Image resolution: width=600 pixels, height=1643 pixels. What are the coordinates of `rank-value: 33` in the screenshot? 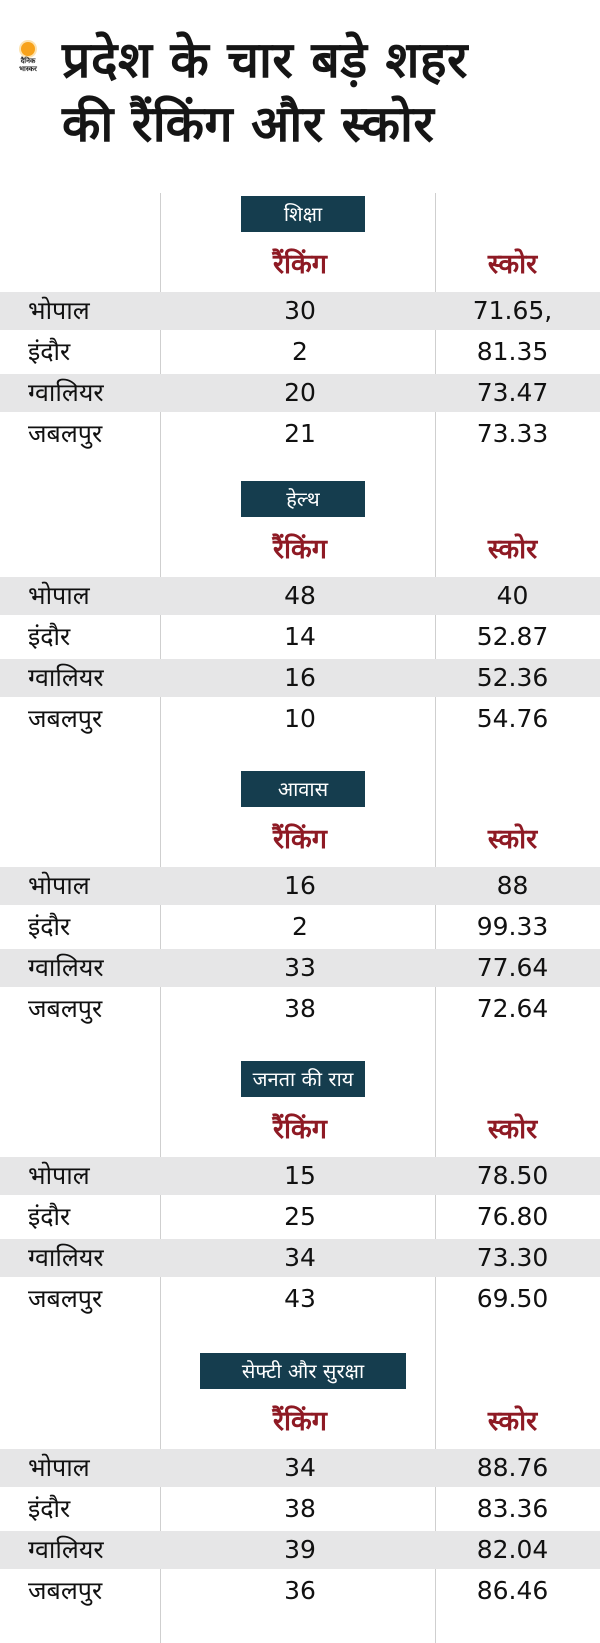 It's located at (300, 967).